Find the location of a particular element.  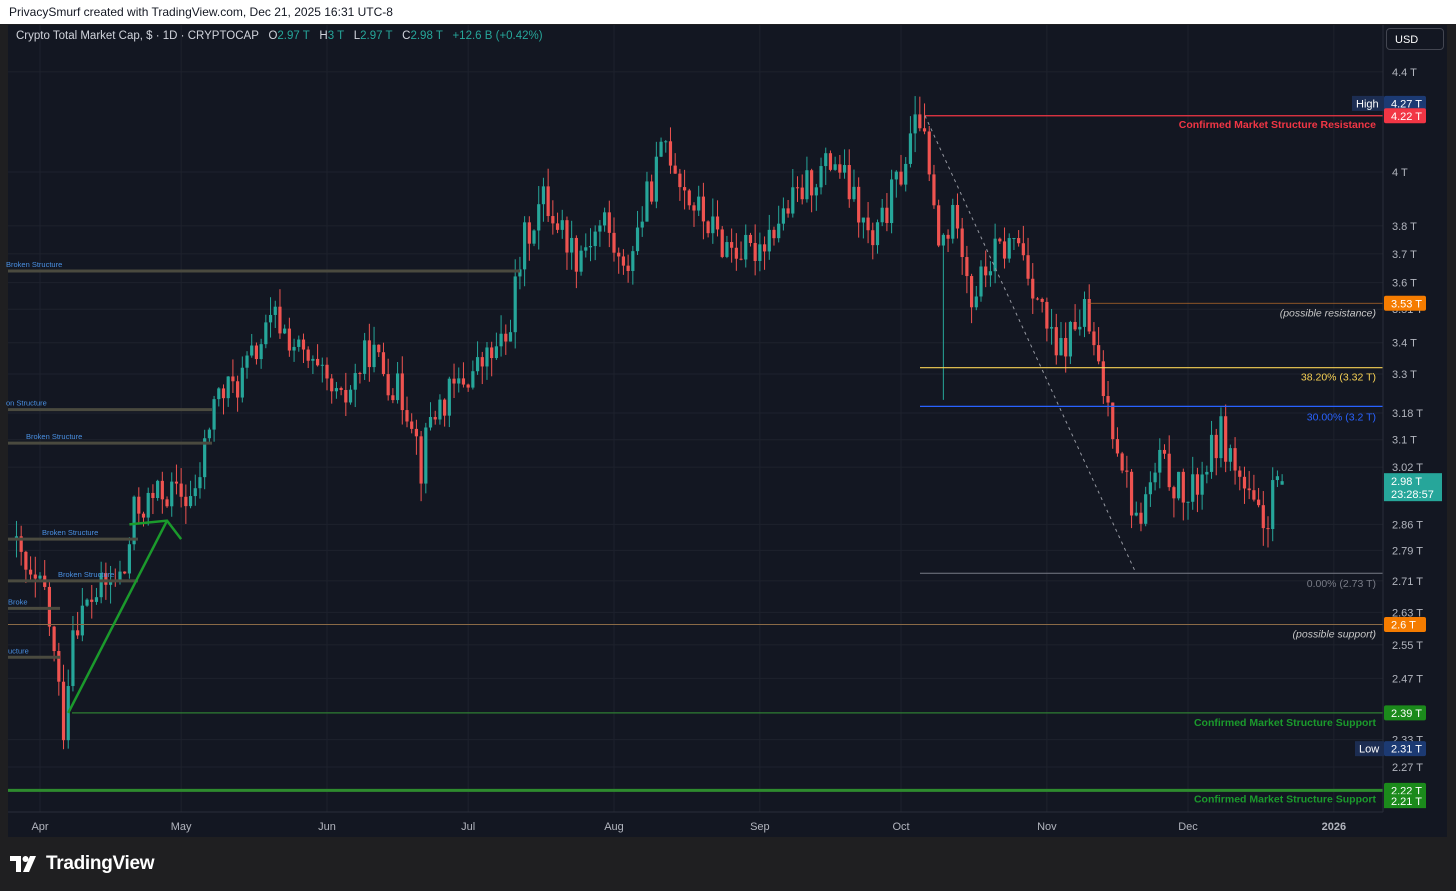

current-price-tag: 2.98 T is located at coordinates (1406, 482).